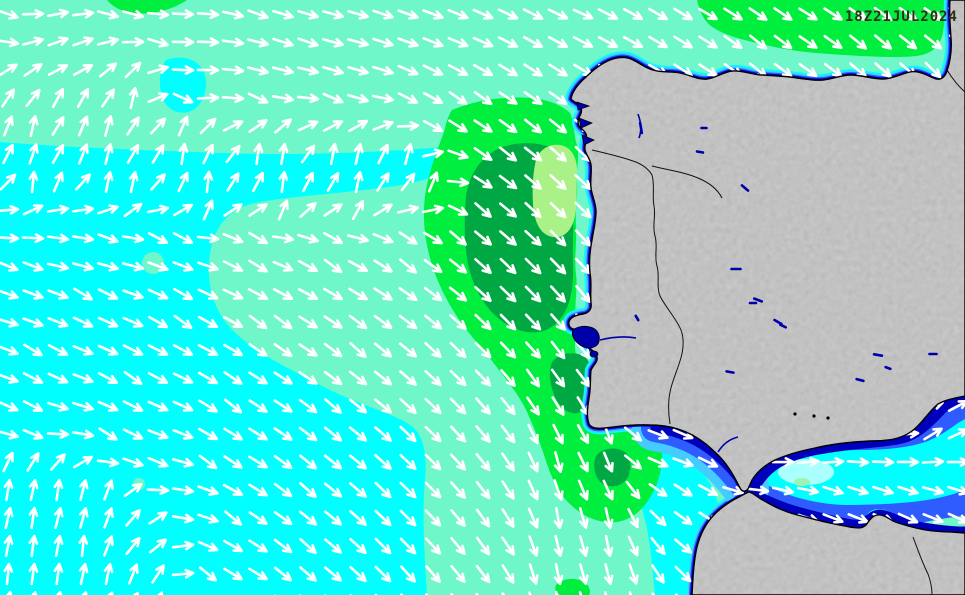 This screenshot has width=965, height=595. What do you see at coordinates (183, 85) in the screenshot?
I see `cyan-pocket` at bounding box center [183, 85].